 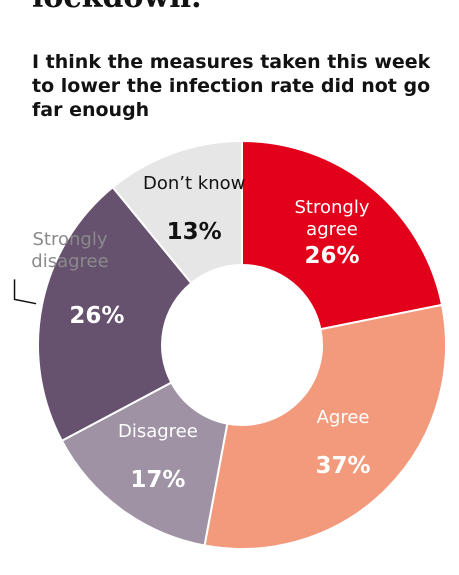 What do you see at coordinates (194, 184) in the screenshot?
I see `category-label: Don’t know` at bounding box center [194, 184].